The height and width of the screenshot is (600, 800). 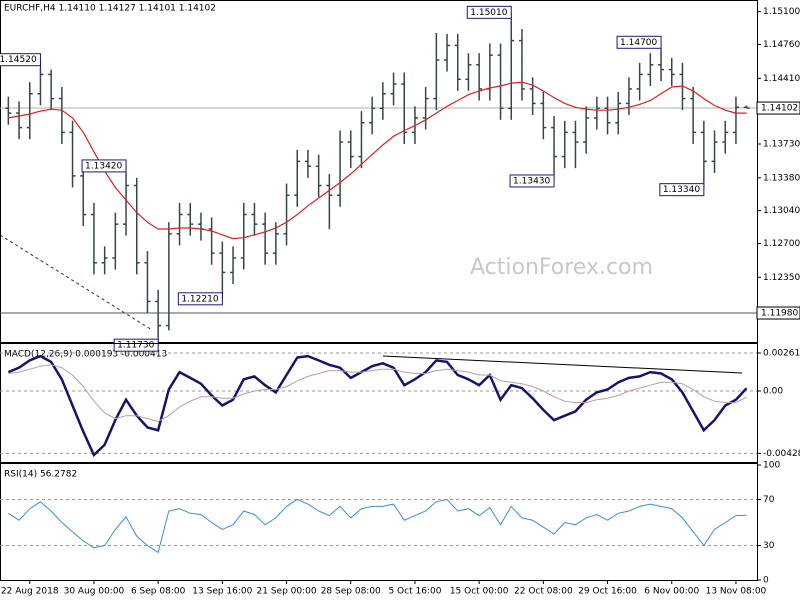 I want to click on y-tick-label: 0, so click(x=766, y=581).